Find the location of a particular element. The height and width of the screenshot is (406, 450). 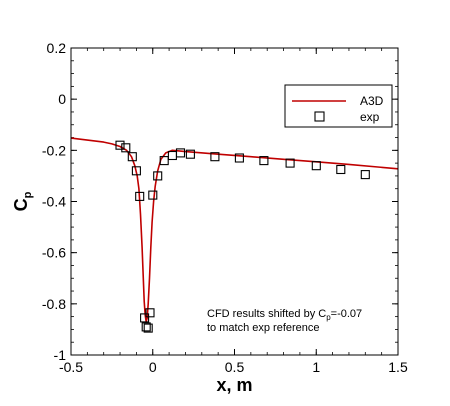

legend: A3D exp is located at coordinates (338, 106).